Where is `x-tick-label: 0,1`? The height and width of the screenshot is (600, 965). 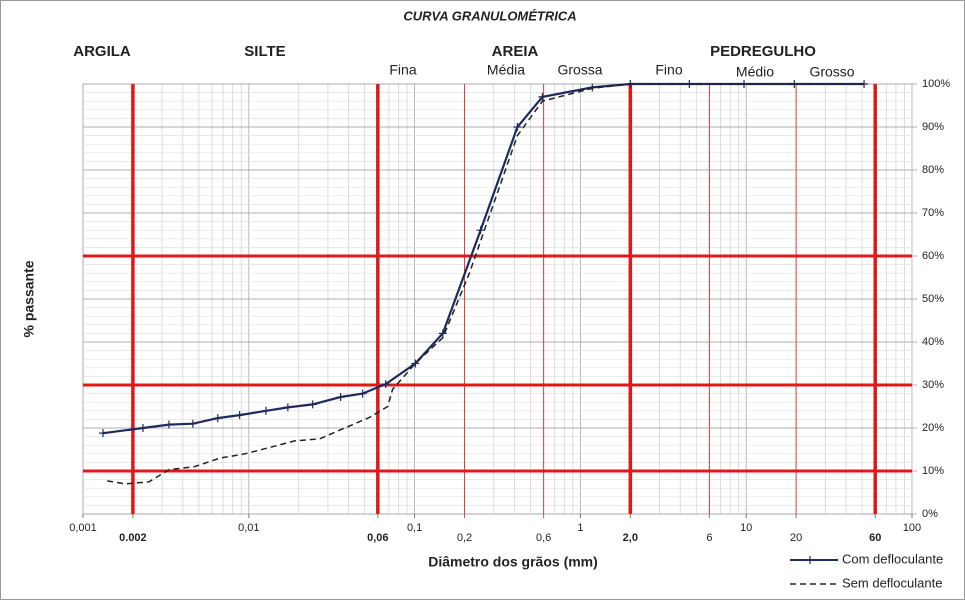
x-tick-label: 0,1 is located at coordinates (414, 528).